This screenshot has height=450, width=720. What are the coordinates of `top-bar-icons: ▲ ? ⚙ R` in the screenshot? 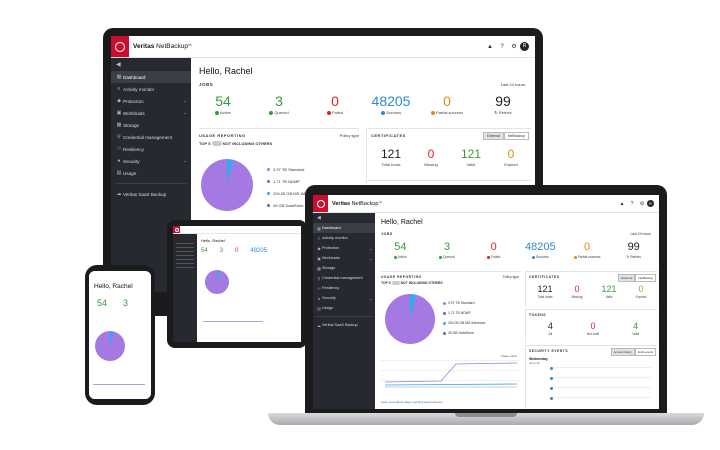 It's located at (506, 46).